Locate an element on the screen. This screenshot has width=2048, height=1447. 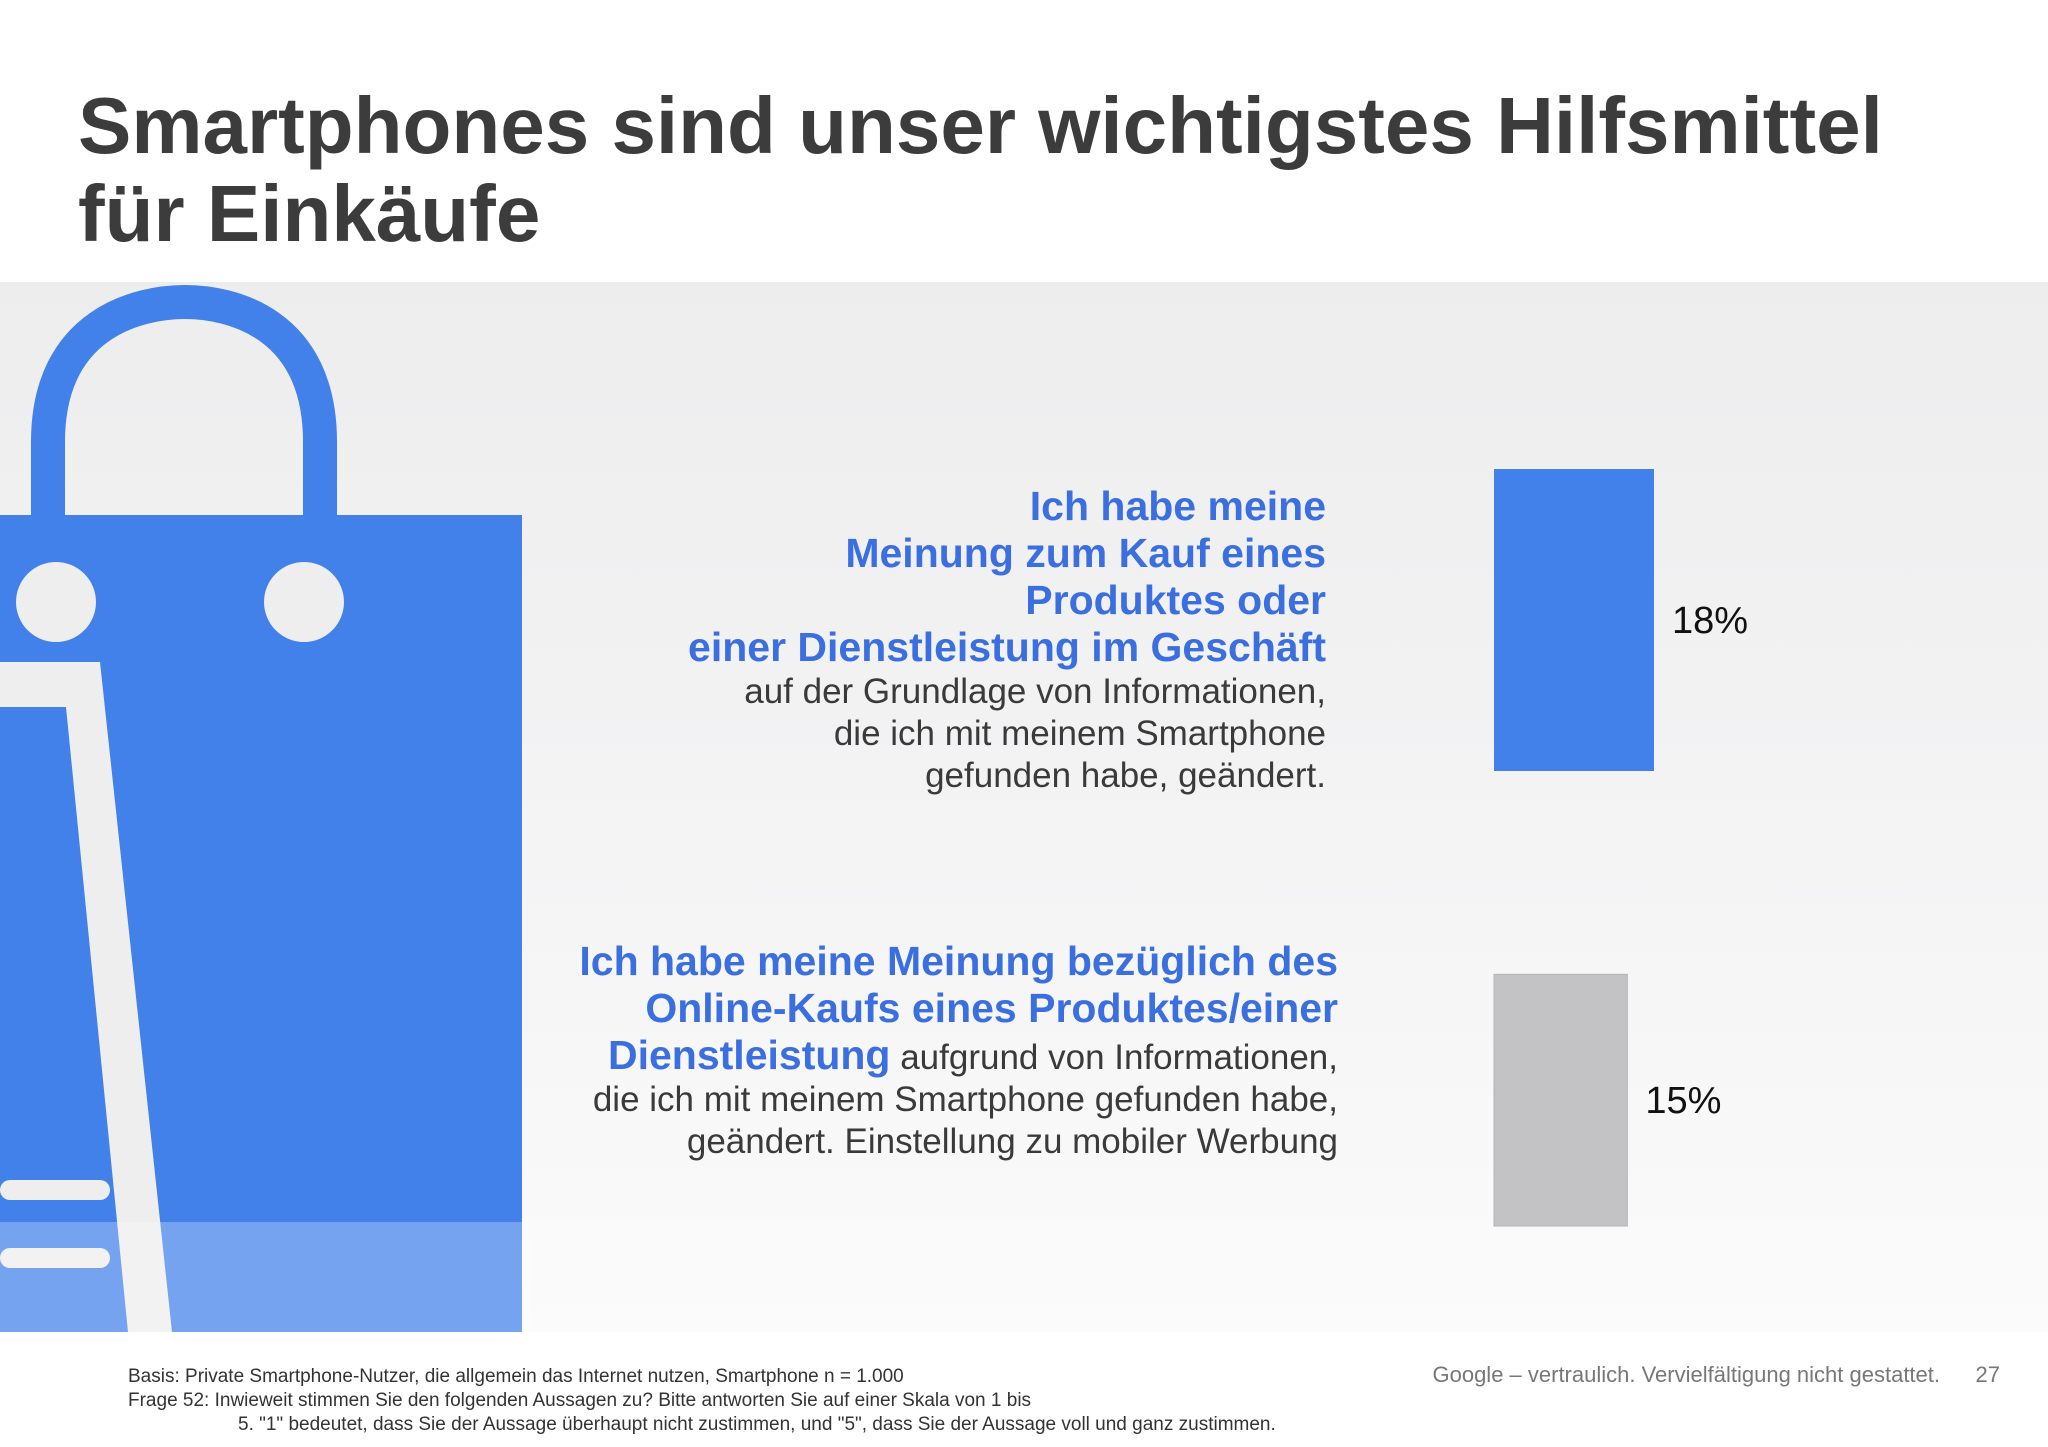
statement-1-highlight-line-1: Ich habe meine is located at coordinates (1177, 506).